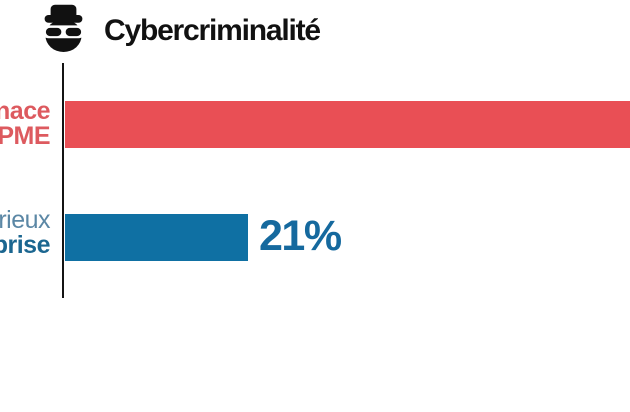 This screenshot has height=412, width=630. What do you see at coordinates (25, 136) in the screenshot?
I see `bar-label-red-line2: PME` at bounding box center [25, 136].